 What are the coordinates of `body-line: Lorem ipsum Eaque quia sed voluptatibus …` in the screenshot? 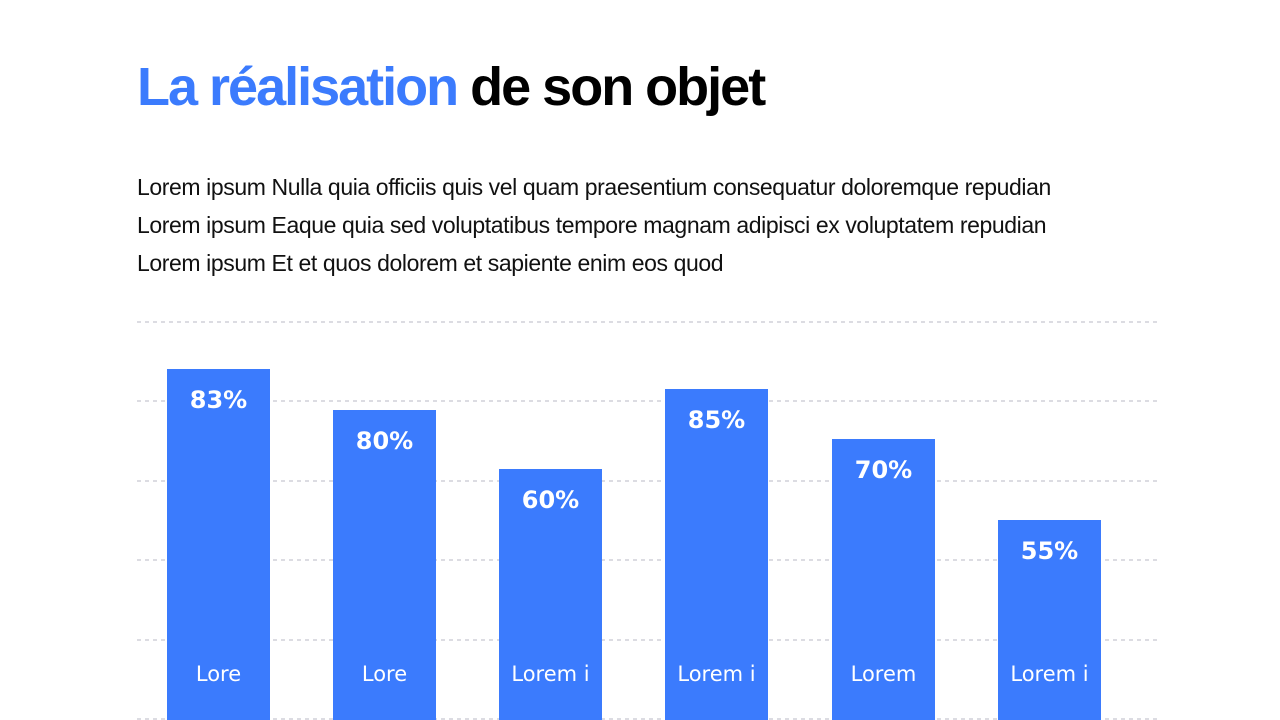 It's located at (592, 225).